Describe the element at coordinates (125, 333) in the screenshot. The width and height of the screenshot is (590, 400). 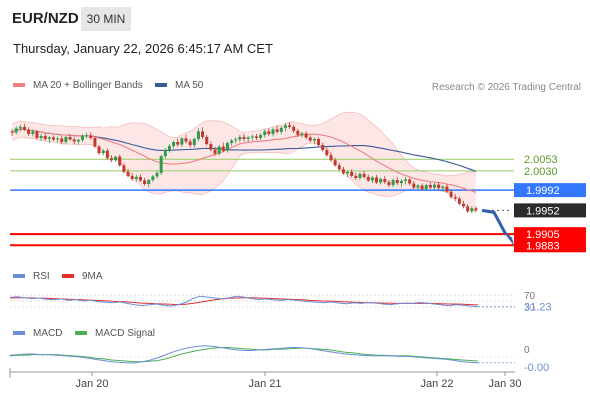
I see `legend-macd-signal: MACD Signal` at that location.